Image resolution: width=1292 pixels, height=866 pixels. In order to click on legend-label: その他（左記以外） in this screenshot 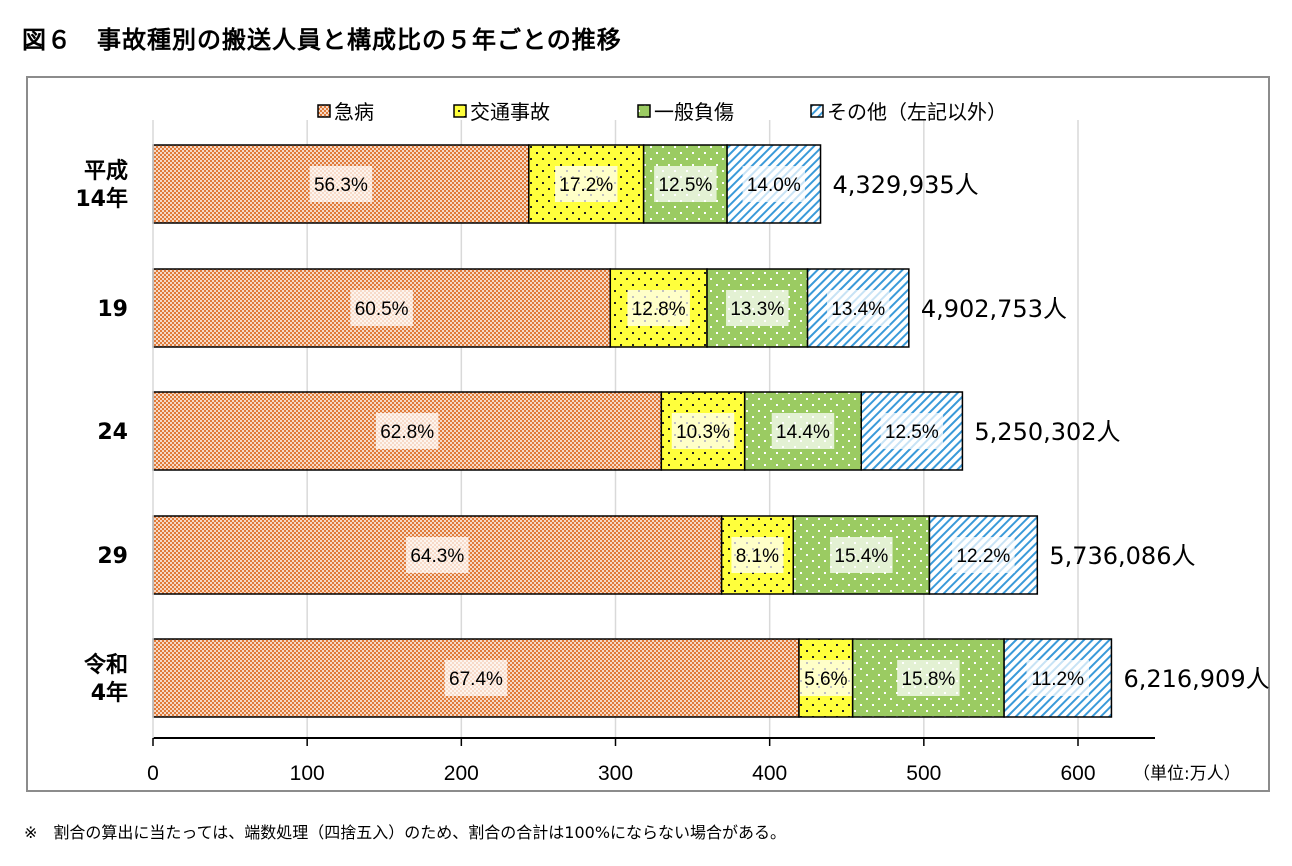, I will do `click(917, 112)`.